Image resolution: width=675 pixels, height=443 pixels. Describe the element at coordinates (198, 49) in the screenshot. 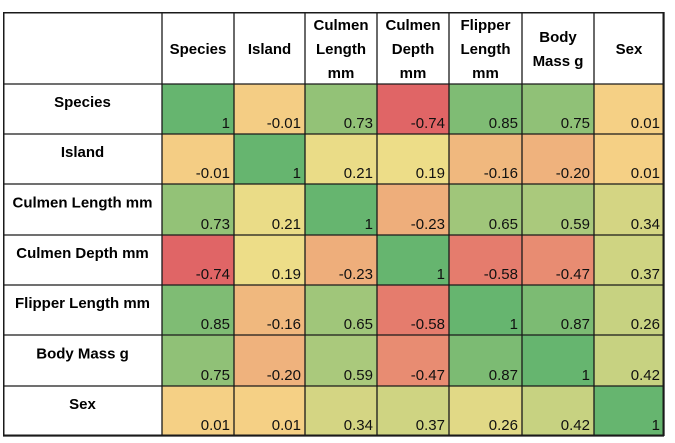

I see `column-header-line: Species` at that location.